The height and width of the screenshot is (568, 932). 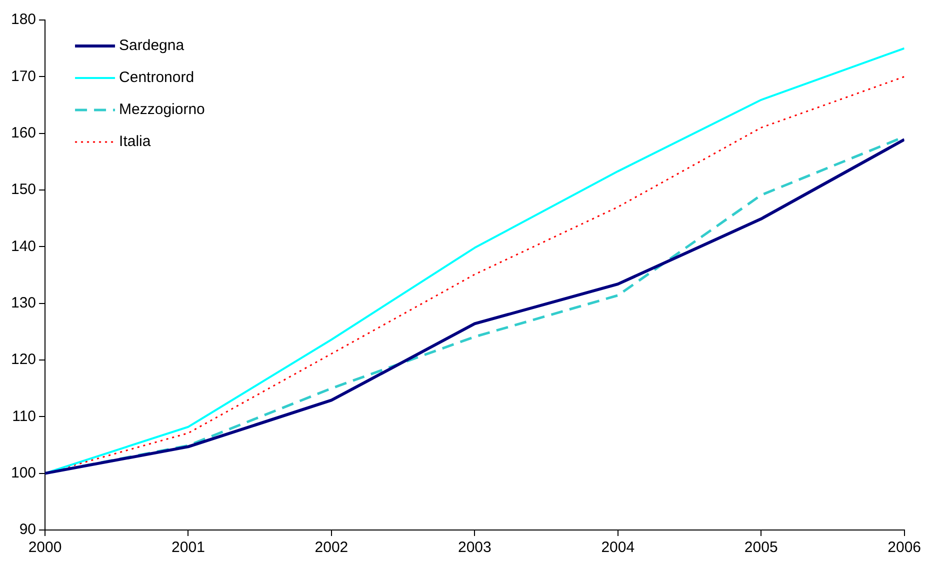 What do you see at coordinates (156, 77) in the screenshot?
I see `legend-label: Centronord` at bounding box center [156, 77].